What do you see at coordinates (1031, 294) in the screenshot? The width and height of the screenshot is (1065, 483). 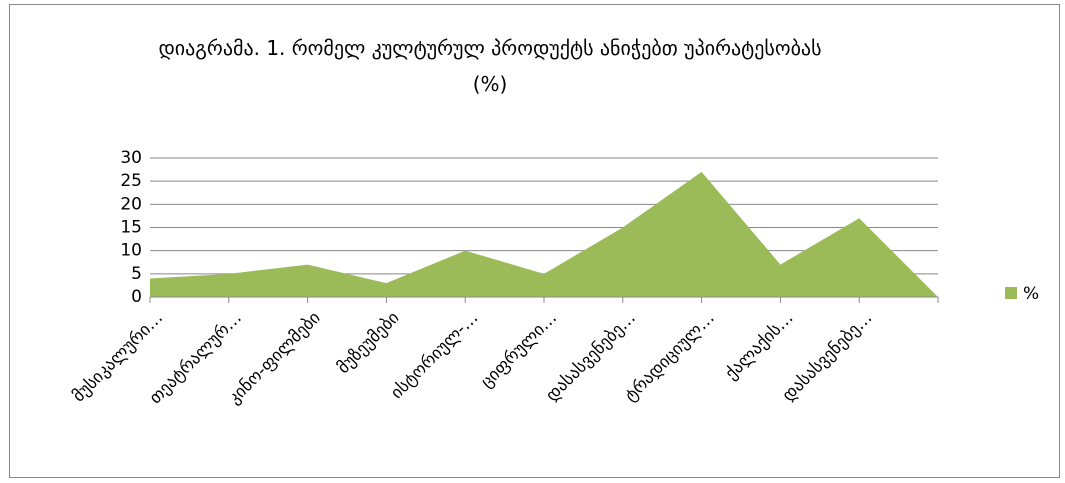 I see `legend-label: %` at bounding box center [1031, 294].